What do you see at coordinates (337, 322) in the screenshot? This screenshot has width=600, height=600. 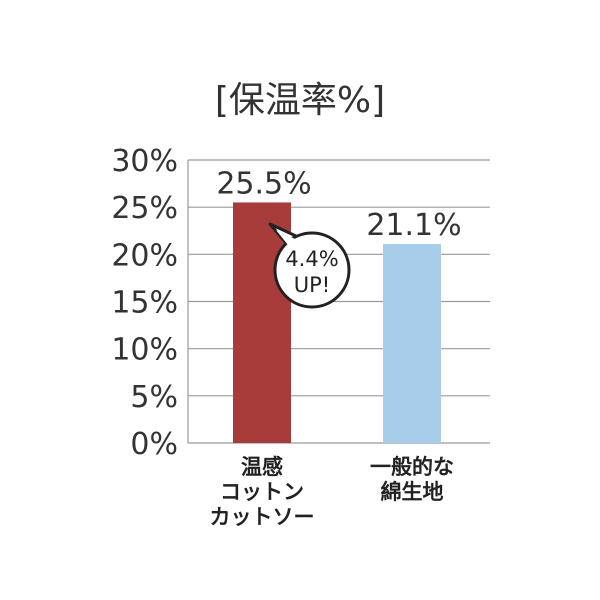 I see `bars` at bounding box center [337, 322].